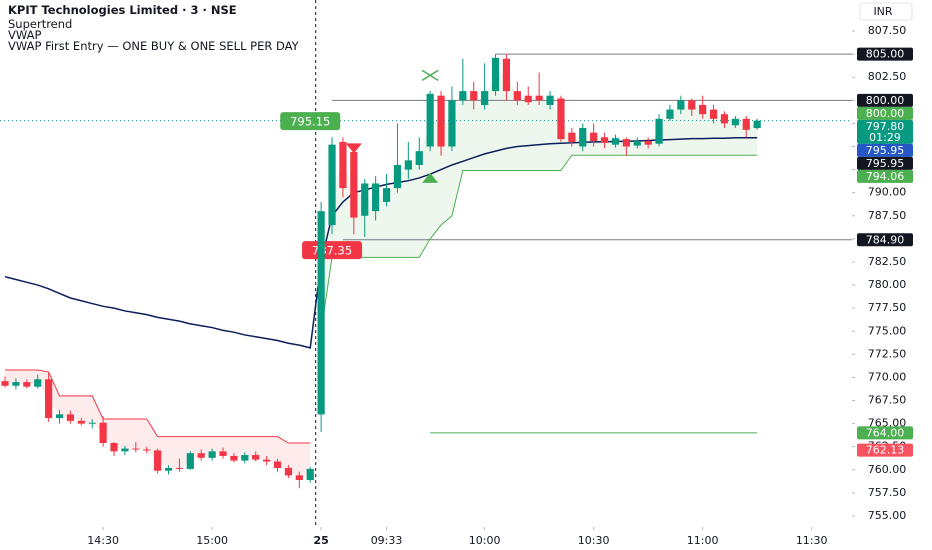 This screenshot has width=932, height=550. Describe the element at coordinates (887, 400) in the screenshot. I see `y-tick-label: 767.50` at that location.